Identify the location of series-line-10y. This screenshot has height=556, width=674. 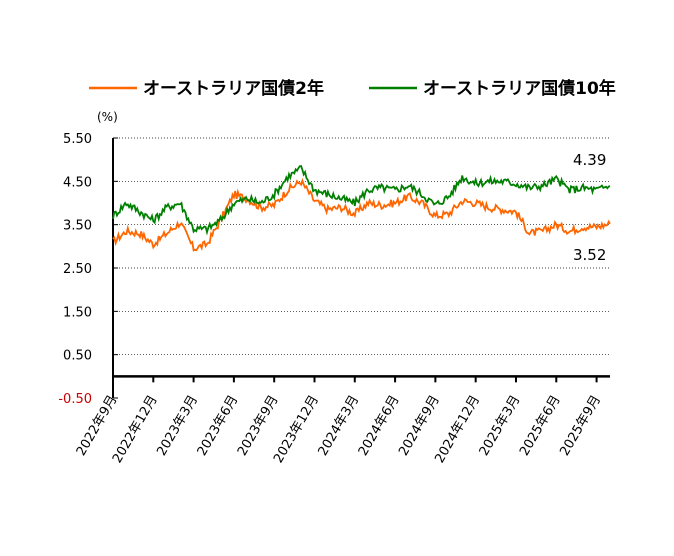
(361, 200).